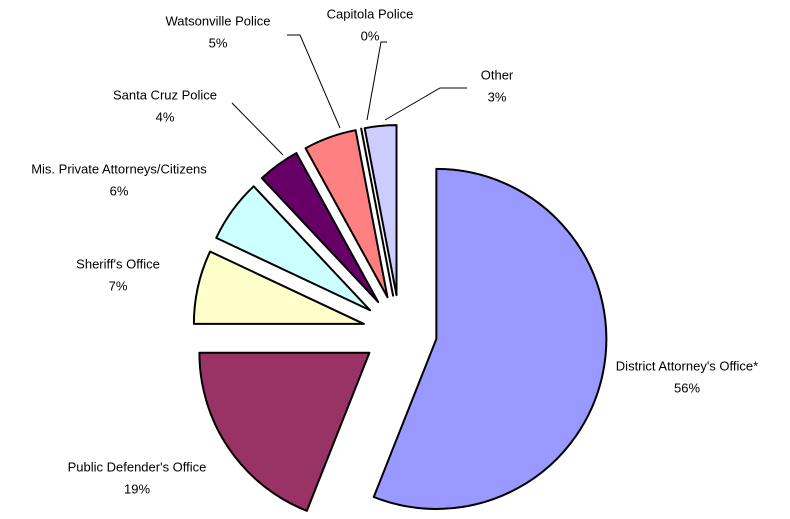 This screenshot has width=790, height=519. What do you see at coordinates (497, 96) in the screenshot?
I see `slice-value-label: 3%` at bounding box center [497, 96].